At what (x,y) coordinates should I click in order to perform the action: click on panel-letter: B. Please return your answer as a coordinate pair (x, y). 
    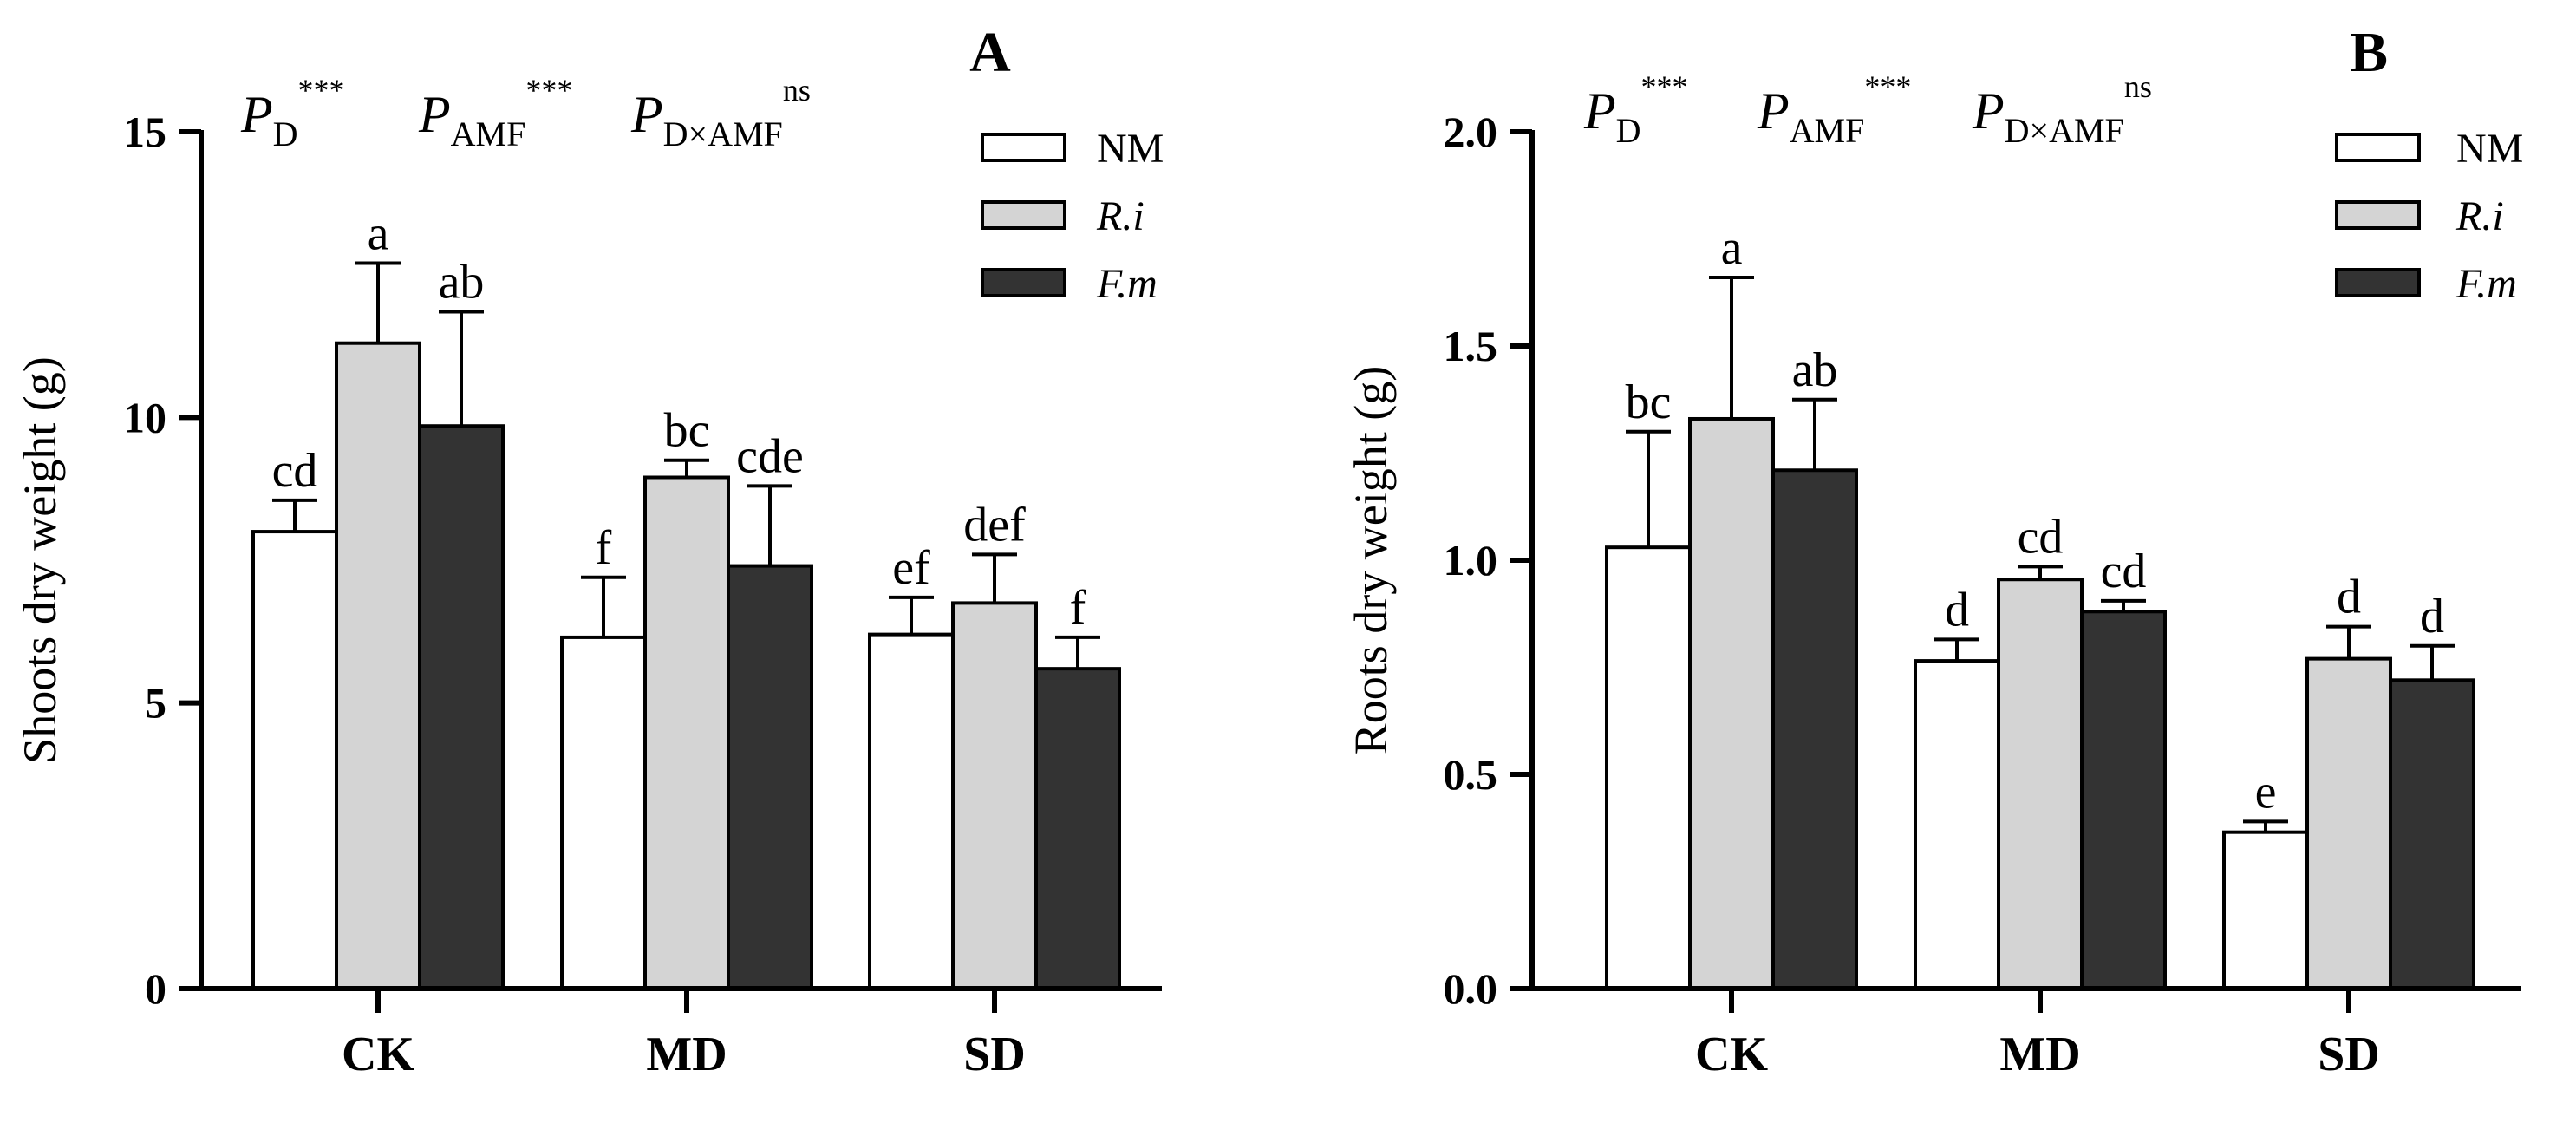
    Looking at the image, I should click on (2369, 52).